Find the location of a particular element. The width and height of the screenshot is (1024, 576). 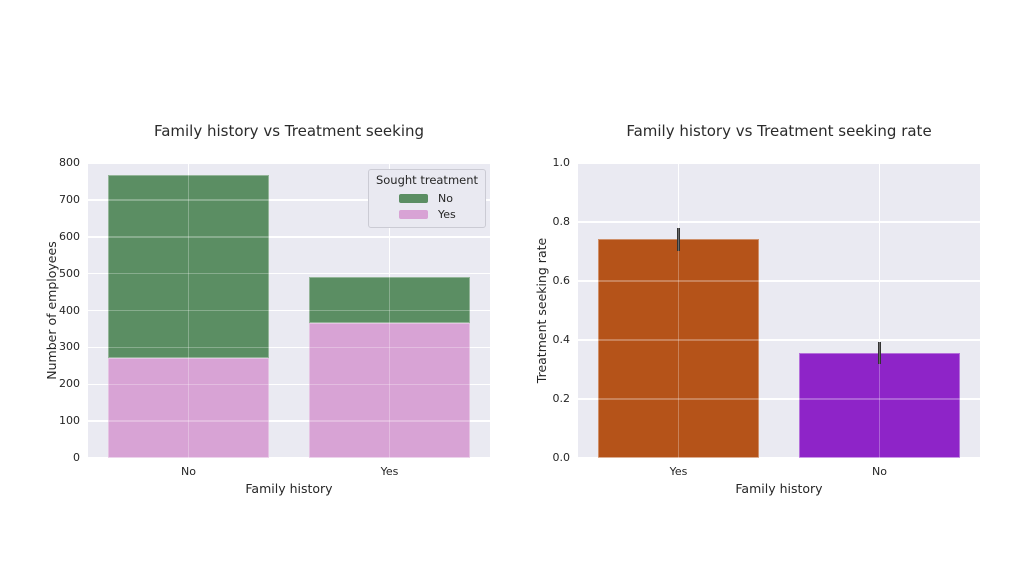

y-tick-label: 600 is located at coordinates (69, 236).